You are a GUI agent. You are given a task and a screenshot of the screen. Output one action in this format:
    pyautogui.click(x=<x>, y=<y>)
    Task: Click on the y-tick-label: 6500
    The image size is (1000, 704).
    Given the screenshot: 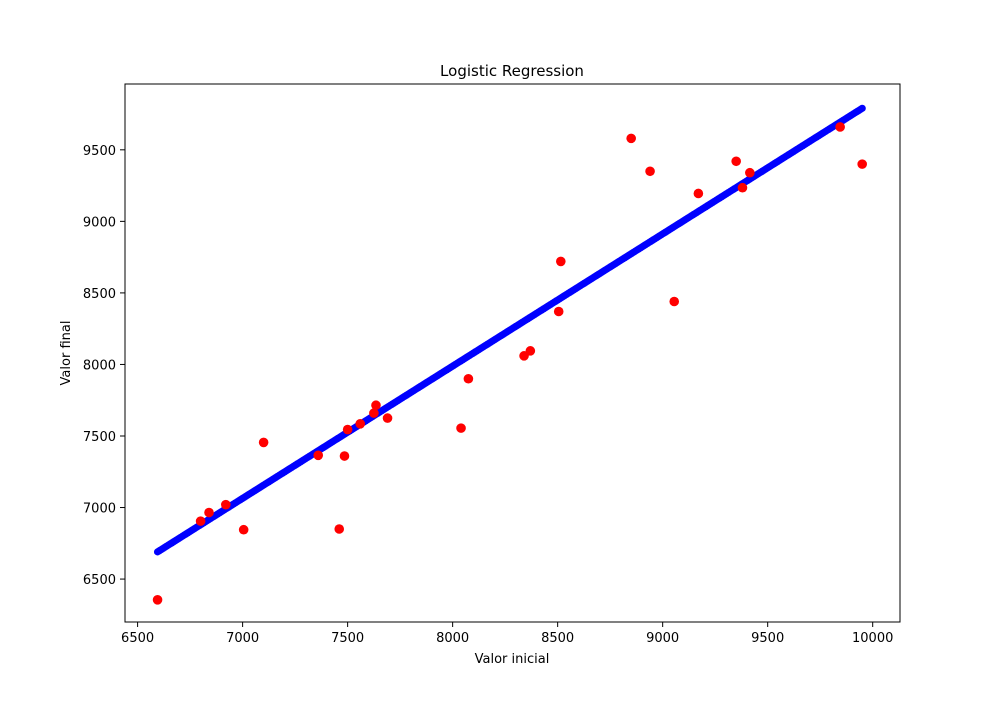 What is the action you would take?
    pyautogui.click(x=99, y=580)
    